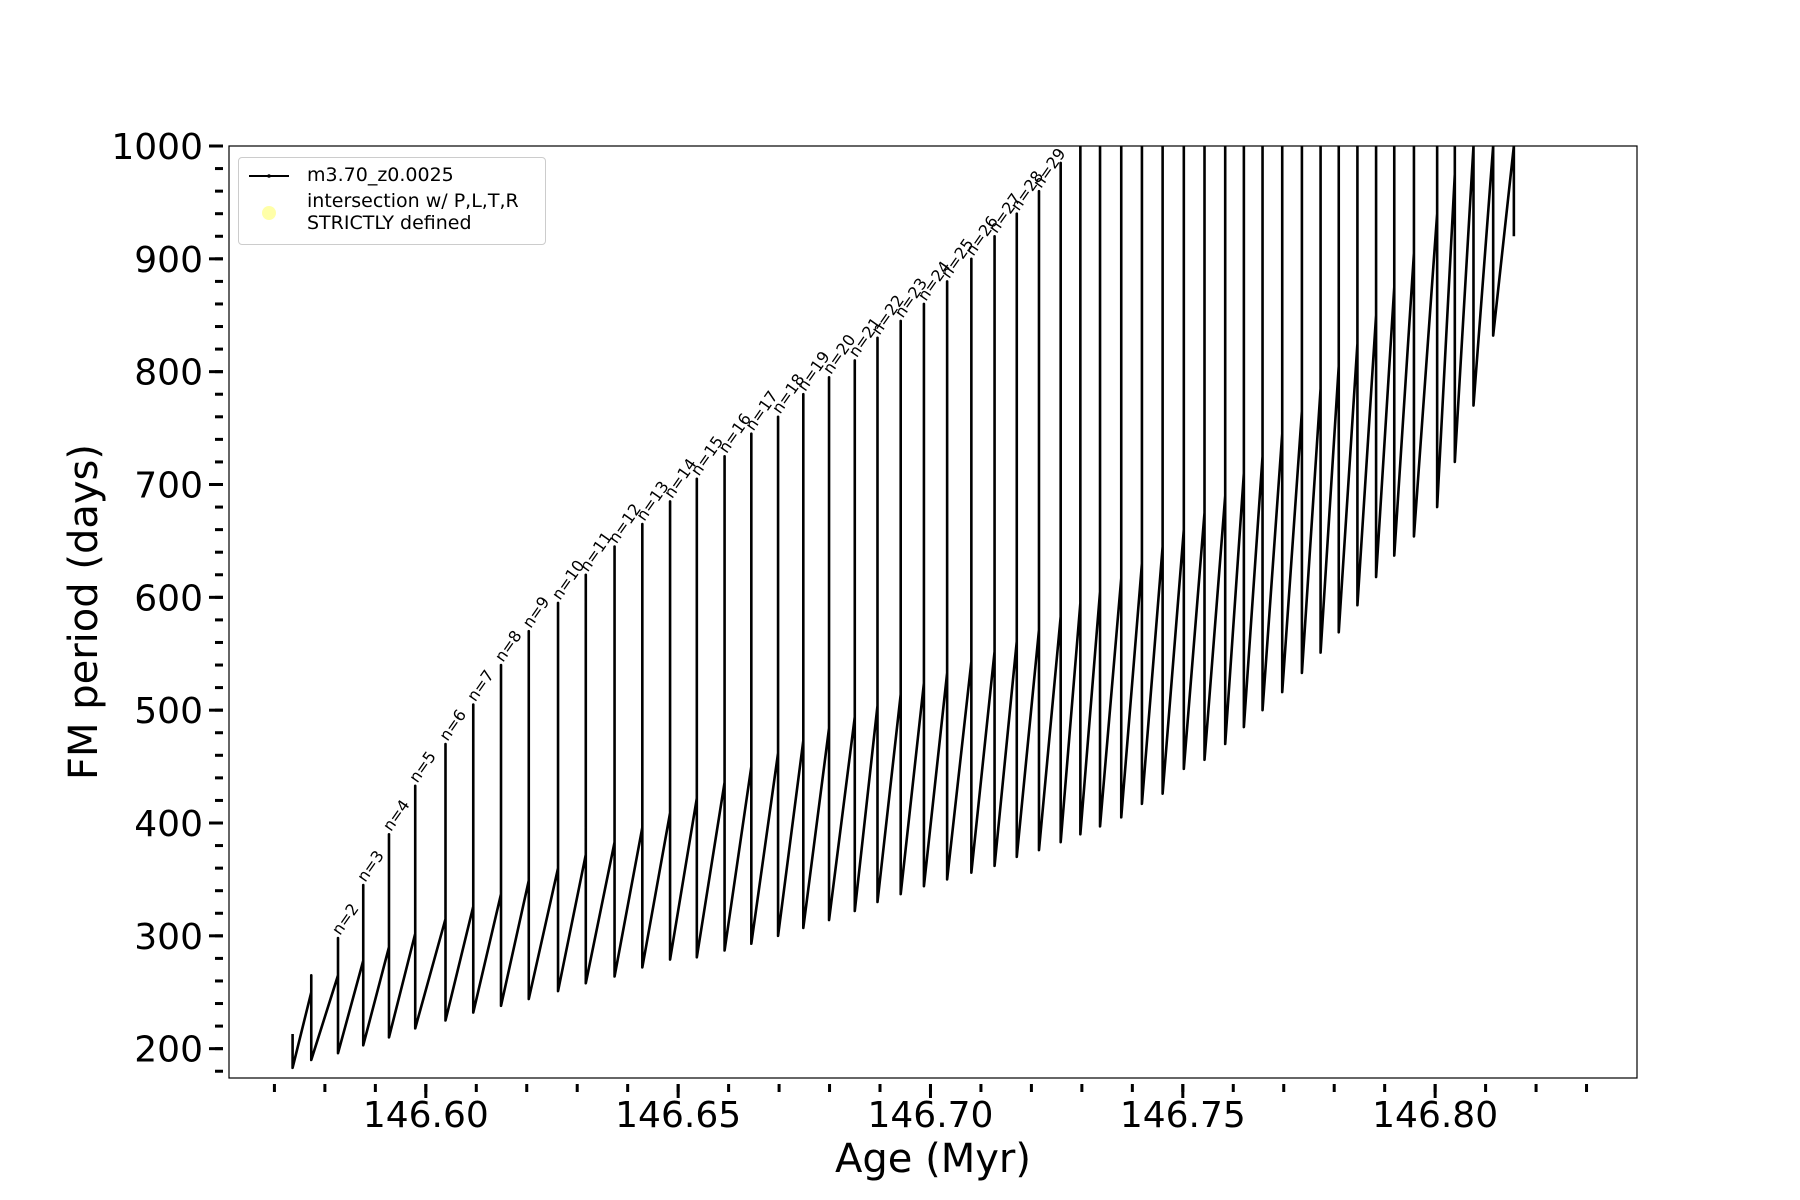 The height and width of the screenshot is (1200, 1800). Describe the element at coordinates (1435, 1115) in the screenshot. I see `x-tick-label: 146.80` at that location.